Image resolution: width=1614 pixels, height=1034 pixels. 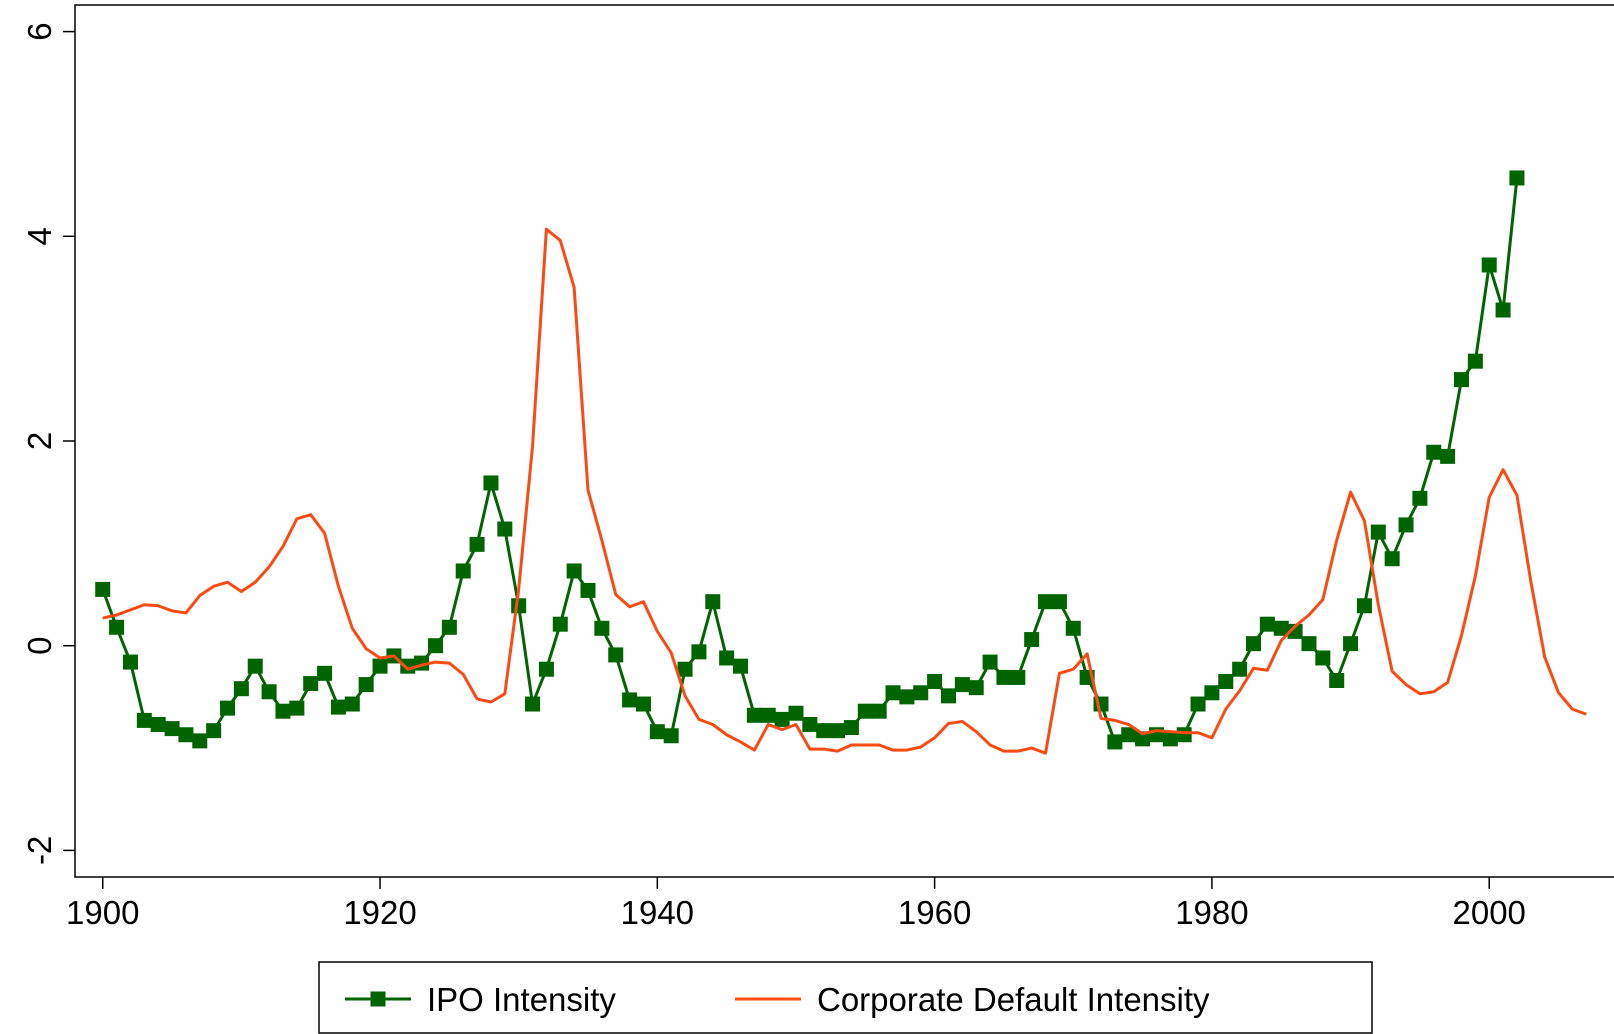 What do you see at coordinates (102, 912) in the screenshot?
I see `x-tick-label: 1900` at bounding box center [102, 912].